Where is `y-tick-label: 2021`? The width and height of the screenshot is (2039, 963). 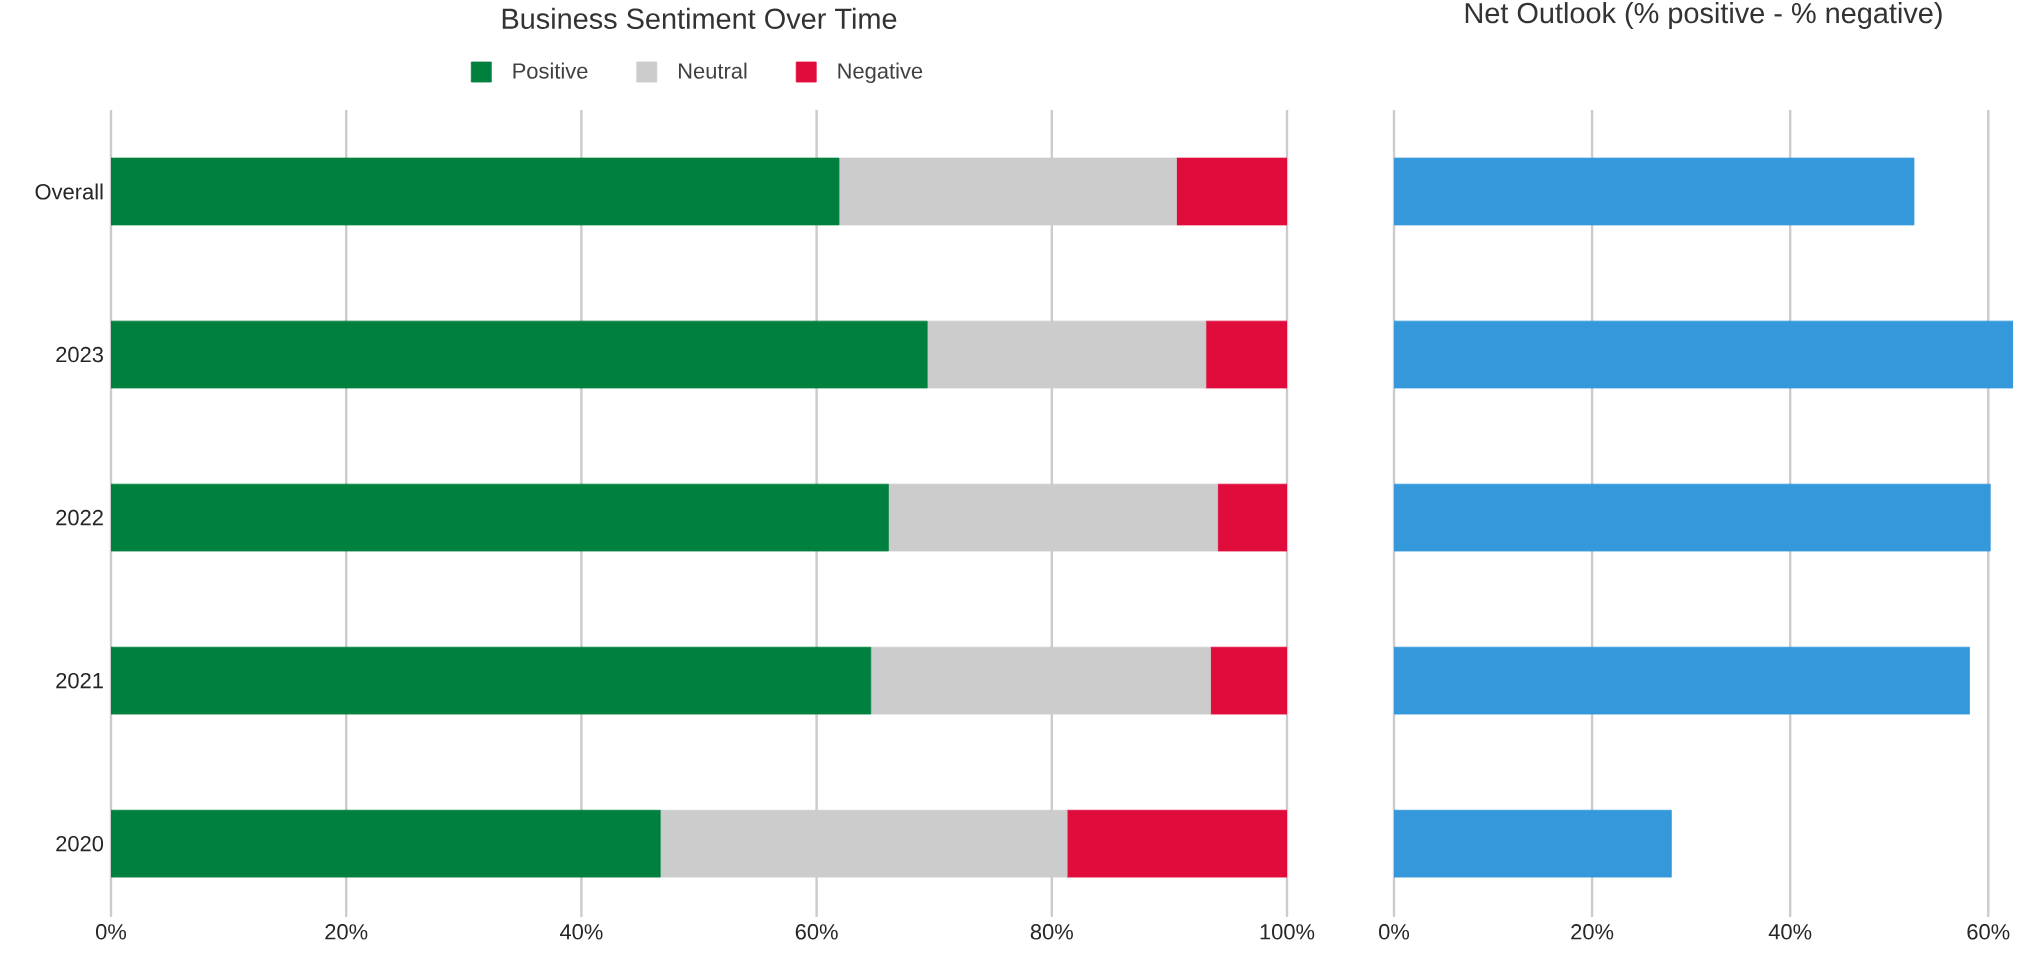 y-tick-label: 2021 is located at coordinates (79, 680).